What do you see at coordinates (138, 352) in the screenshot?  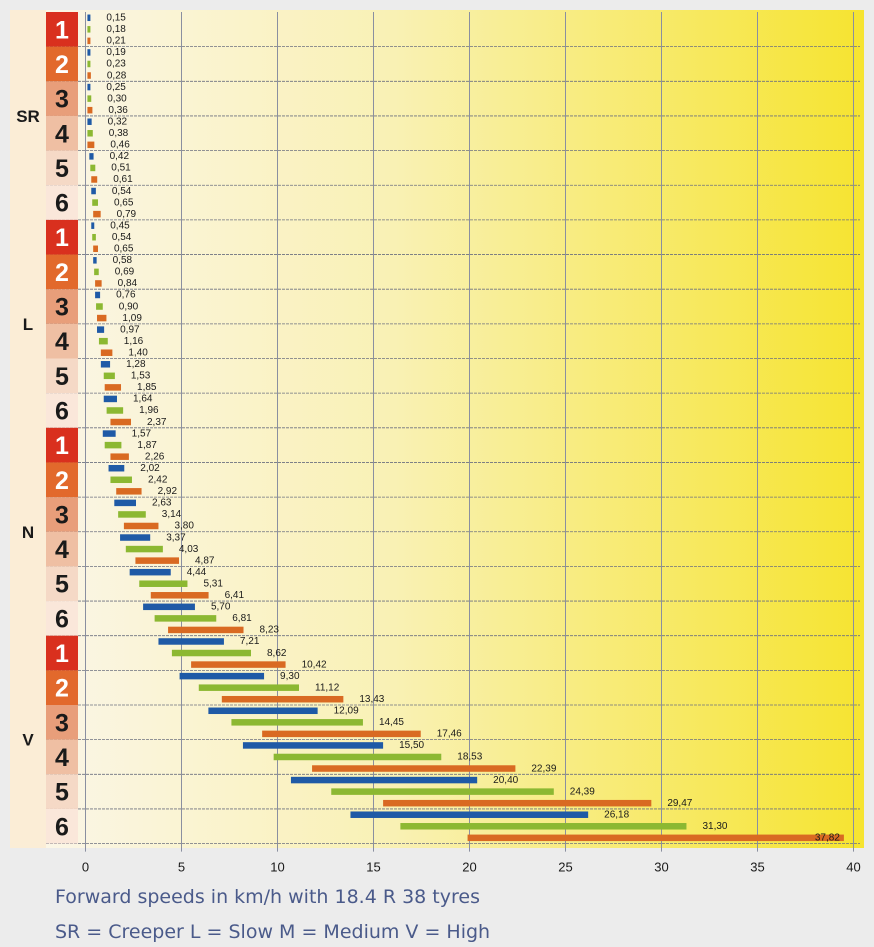 I see `bar-value-label: 1,40` at bounding box center [138, 352].